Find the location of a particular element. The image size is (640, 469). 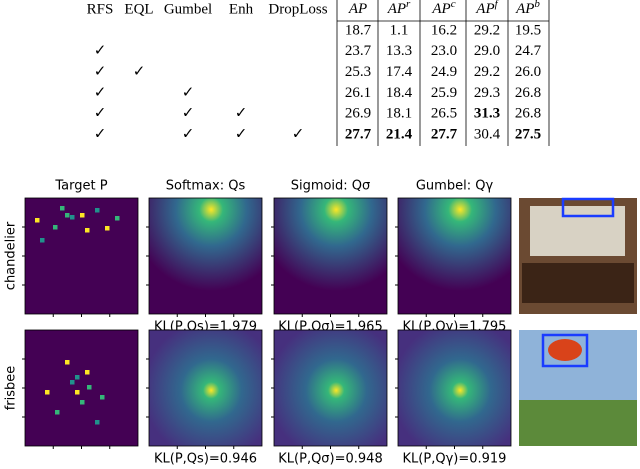

cell-value: 16.2 is located at coordinates (444, 30).